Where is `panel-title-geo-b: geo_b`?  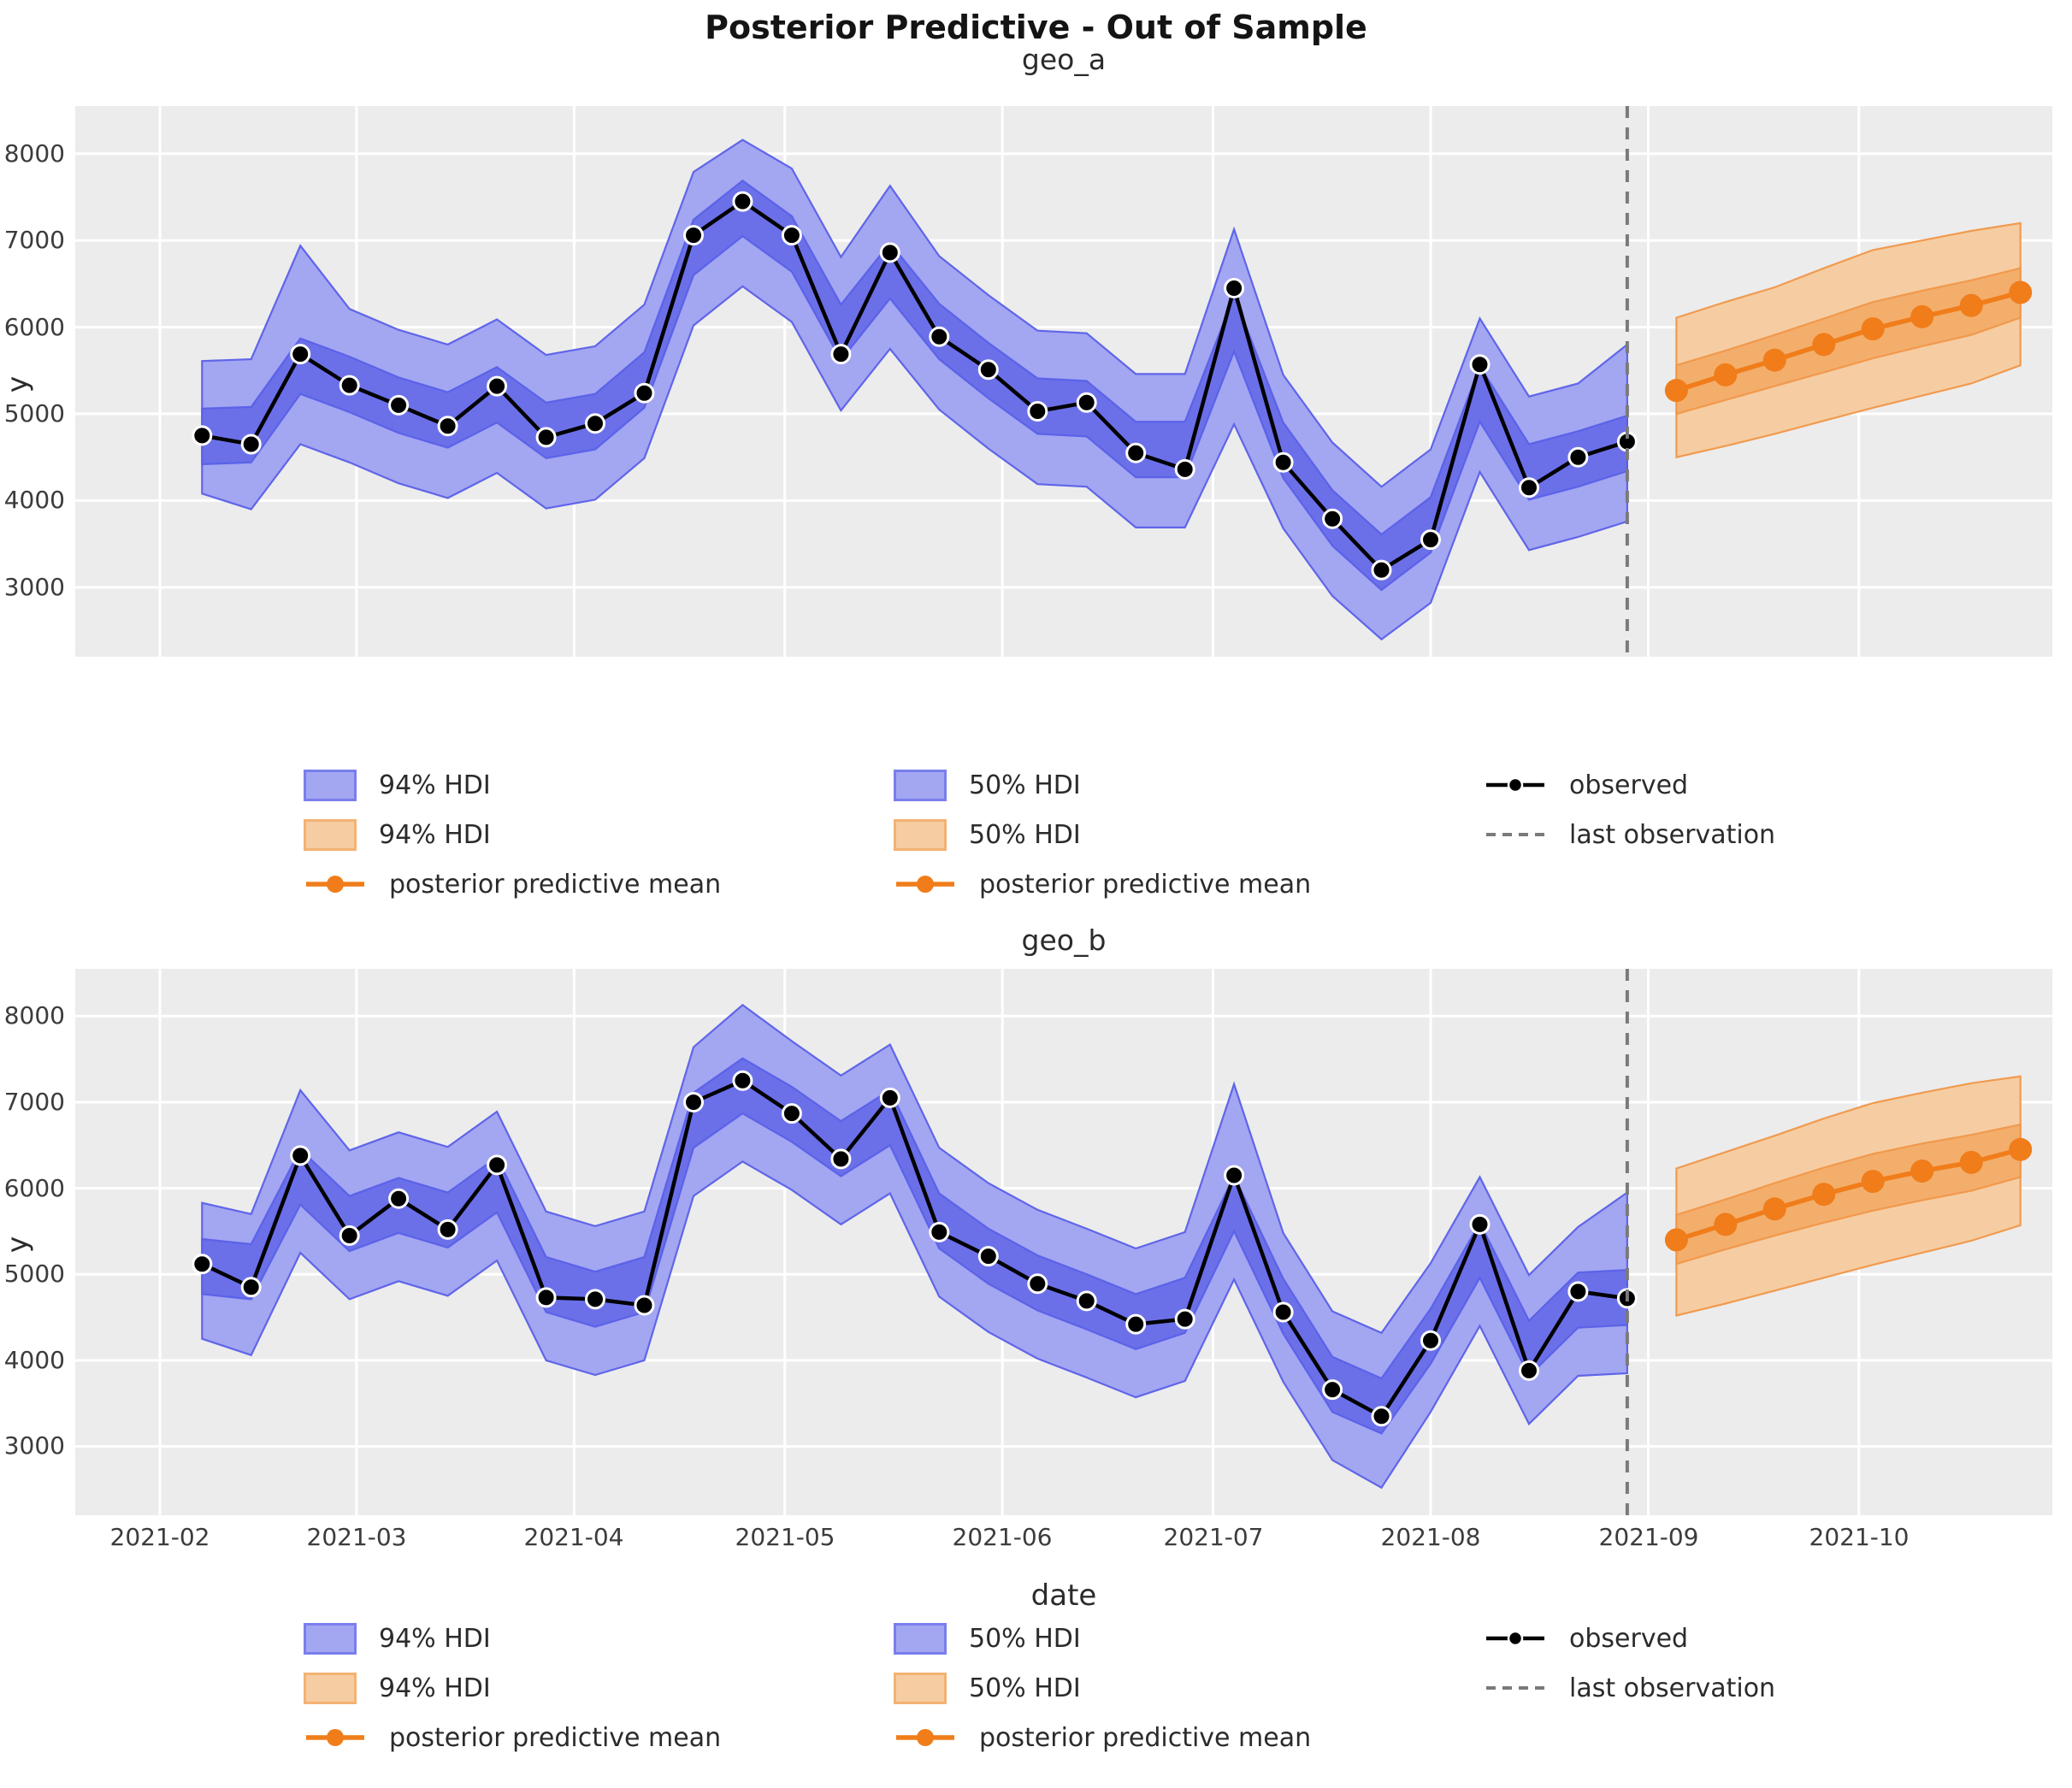 panel-title-geo-b: geo_b is located at coordinates (1064, 940).